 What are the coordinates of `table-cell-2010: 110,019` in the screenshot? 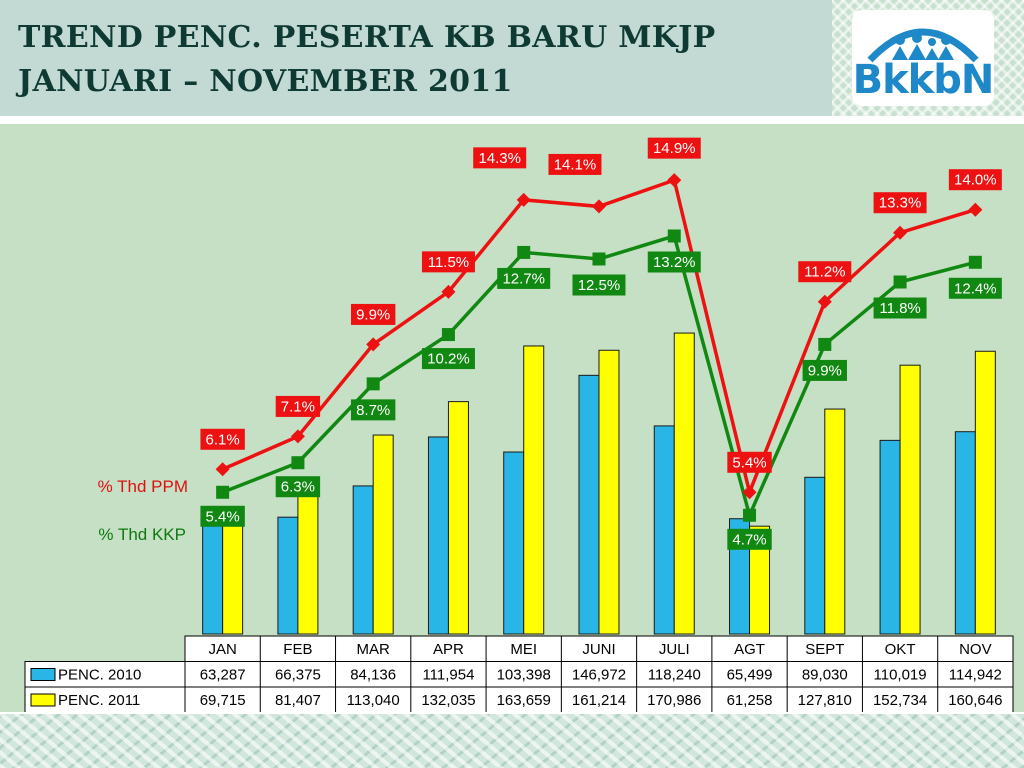 It's located at (900, 675).